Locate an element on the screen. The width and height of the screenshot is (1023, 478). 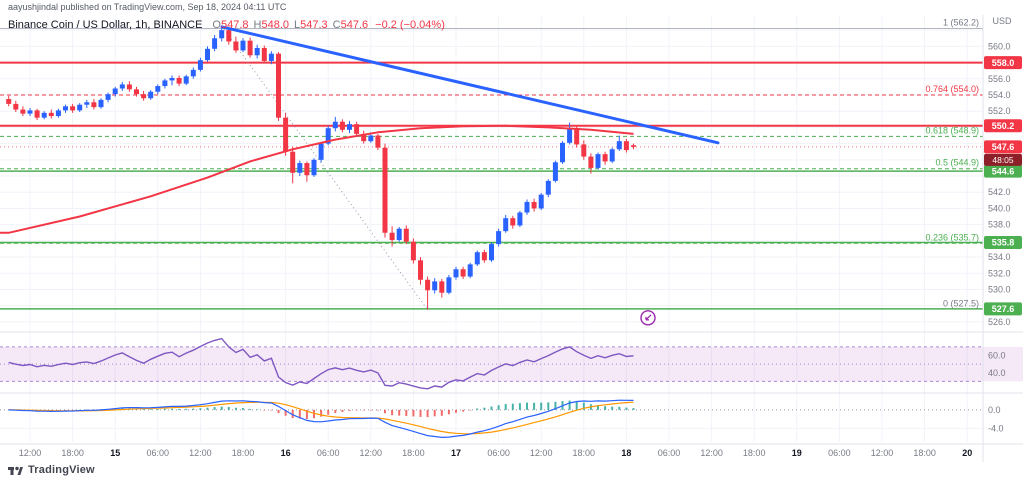
rsi-line is located at coordinates (321, 363).